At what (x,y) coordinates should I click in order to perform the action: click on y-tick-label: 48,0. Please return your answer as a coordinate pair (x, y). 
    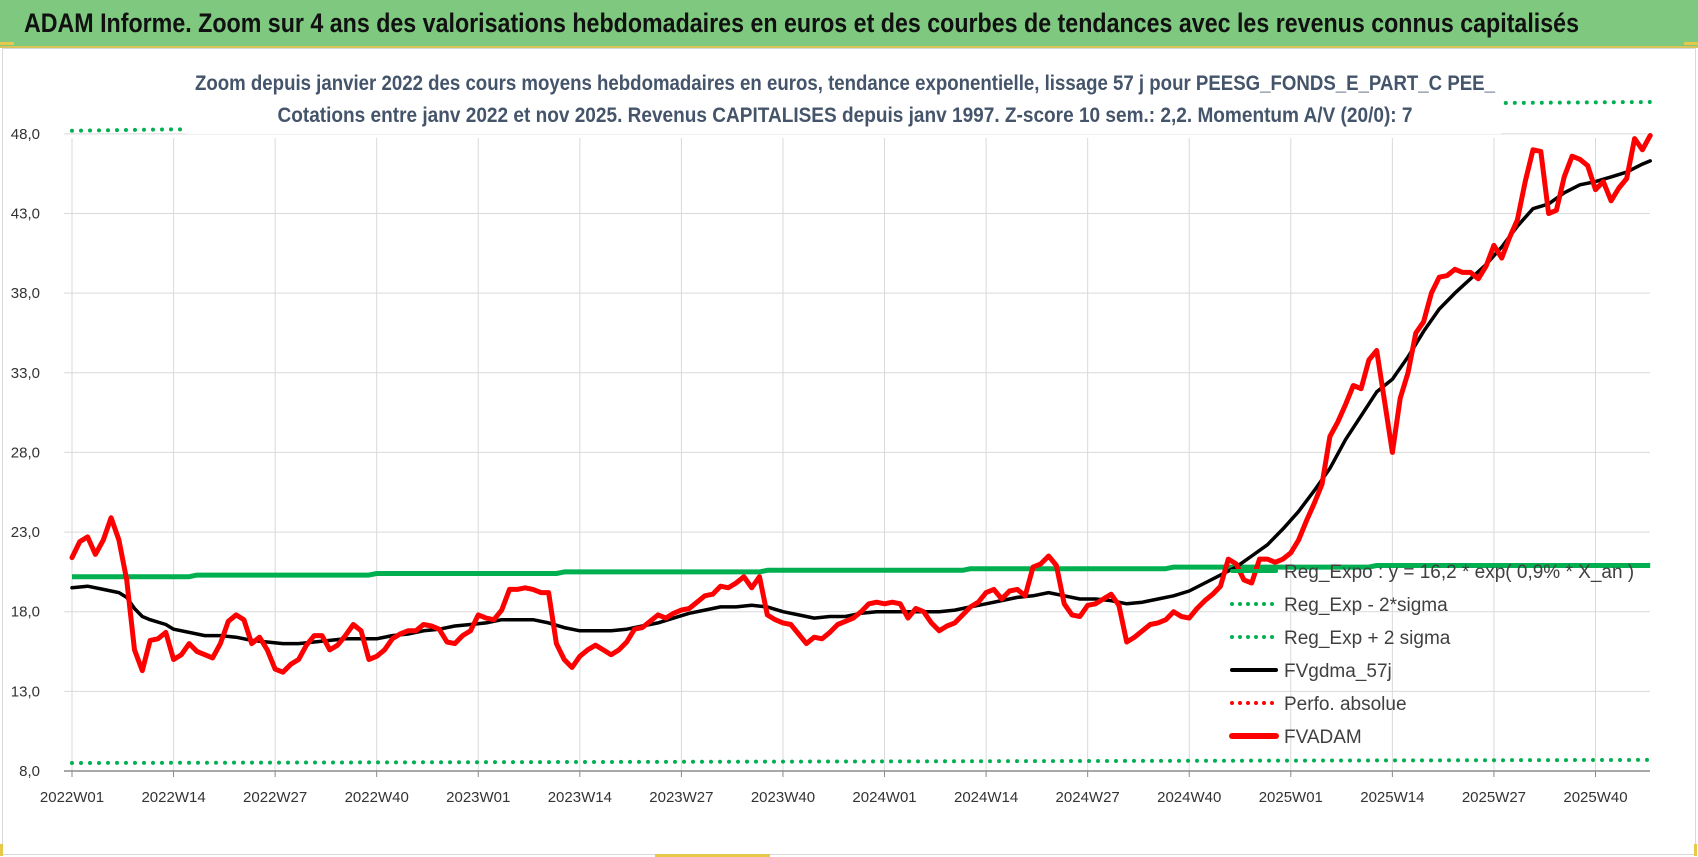
    Looking at the image, I should click on (25, 134).